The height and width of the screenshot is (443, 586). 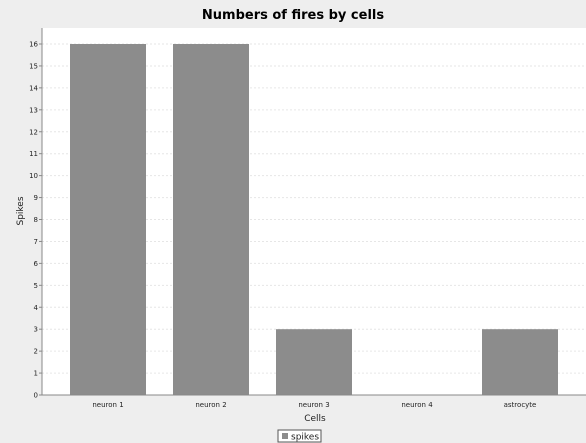 I want to click on y-axis-label: Spikes, so click(x=21, y=210).